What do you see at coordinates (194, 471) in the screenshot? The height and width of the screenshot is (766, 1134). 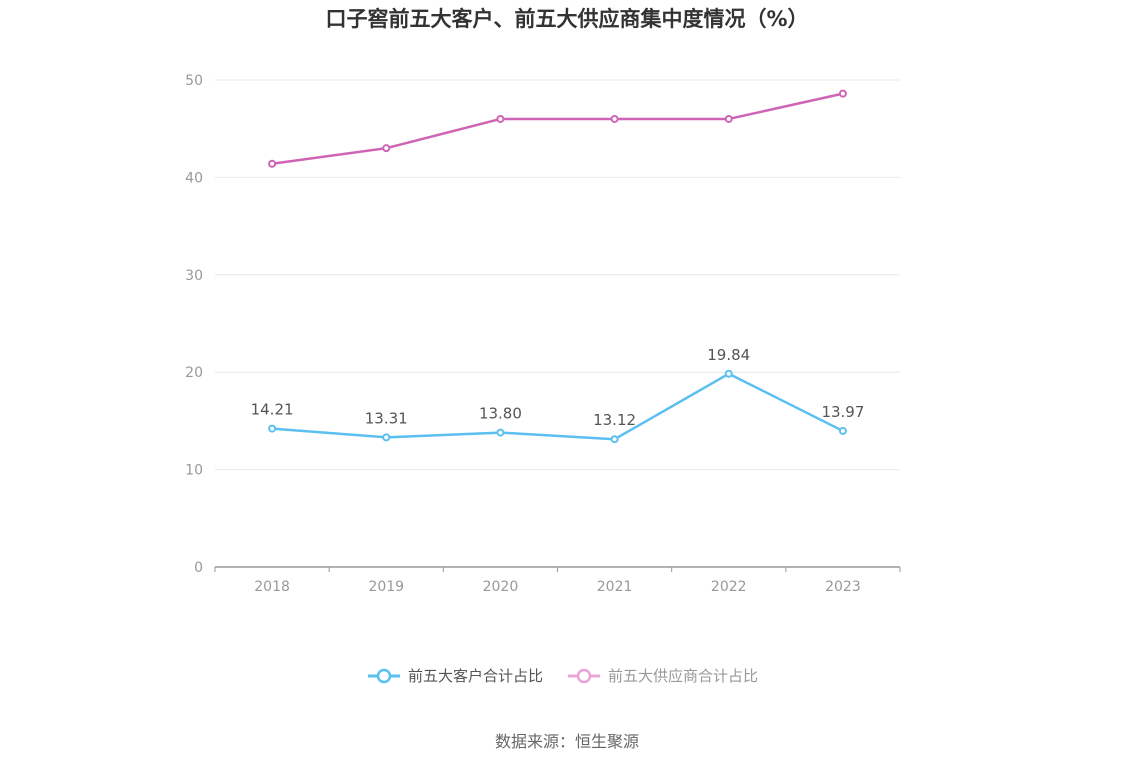 I see `y-tick-label: 10` at bounding box center [194, 471].